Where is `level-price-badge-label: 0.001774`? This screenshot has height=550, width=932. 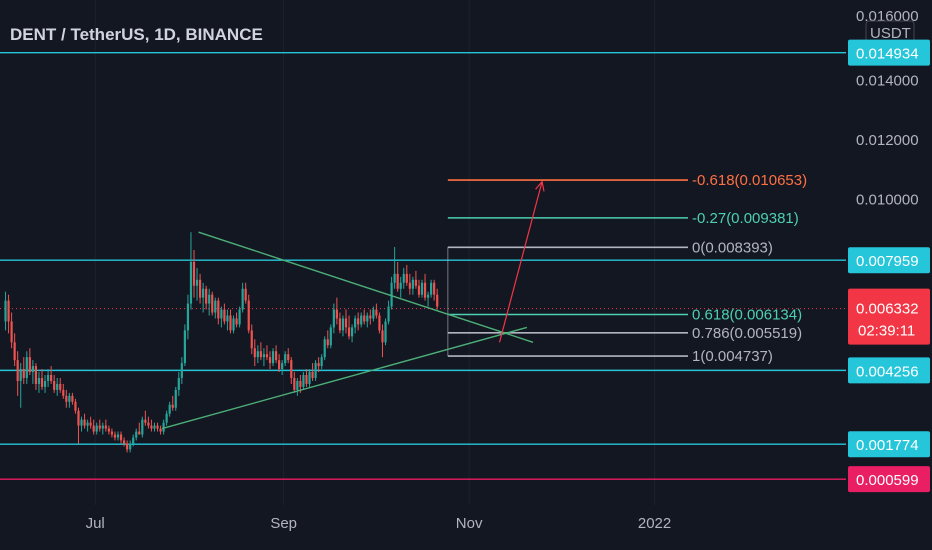 level-price-badge-label: 0.001774 is located at coordinates (887, 445).